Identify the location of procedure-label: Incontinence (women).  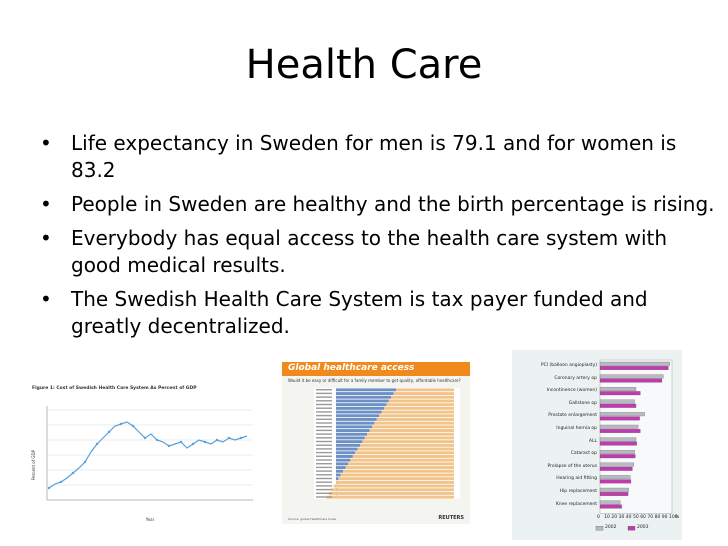
(571, 391).